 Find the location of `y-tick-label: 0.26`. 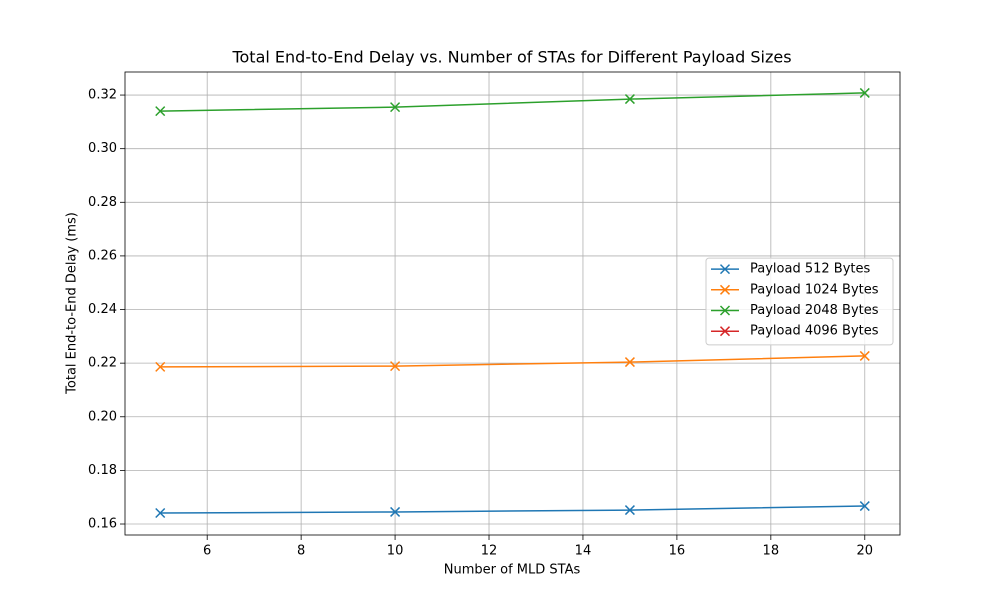

y-tick-label: 0.26 is located at coordinates (102, 255).